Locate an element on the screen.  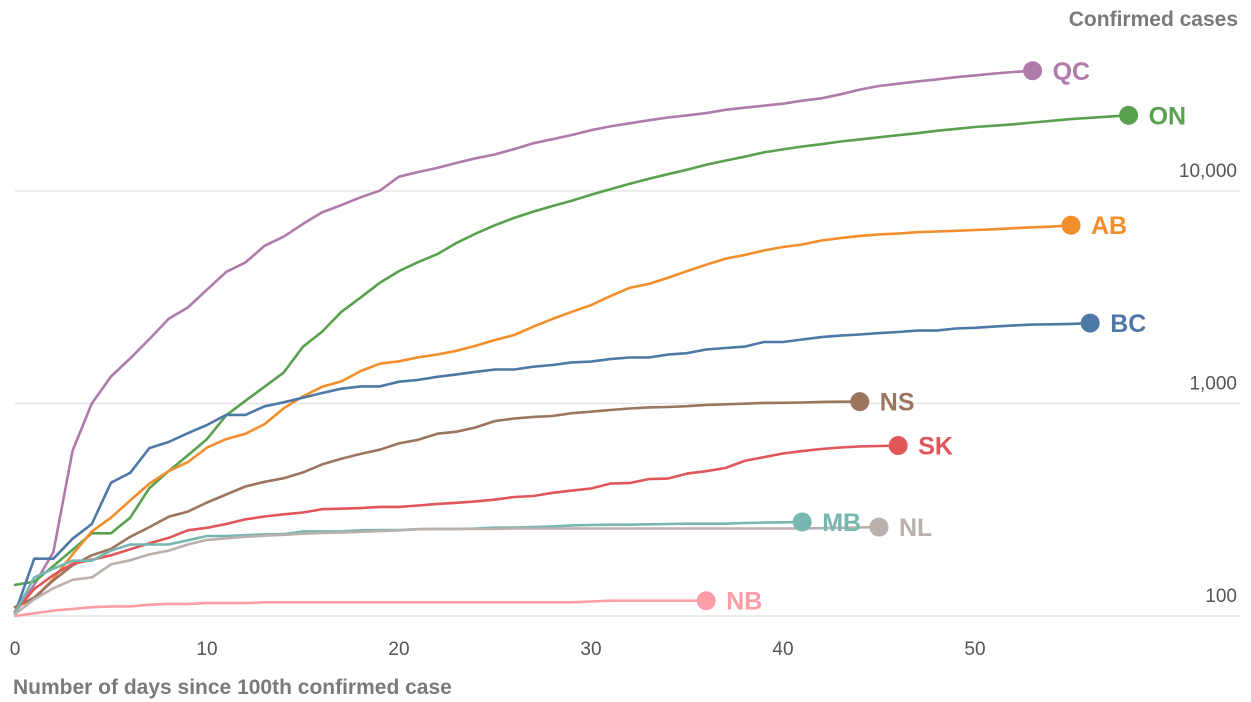
series-endpoint-on is located at coordinates (1129, 115).